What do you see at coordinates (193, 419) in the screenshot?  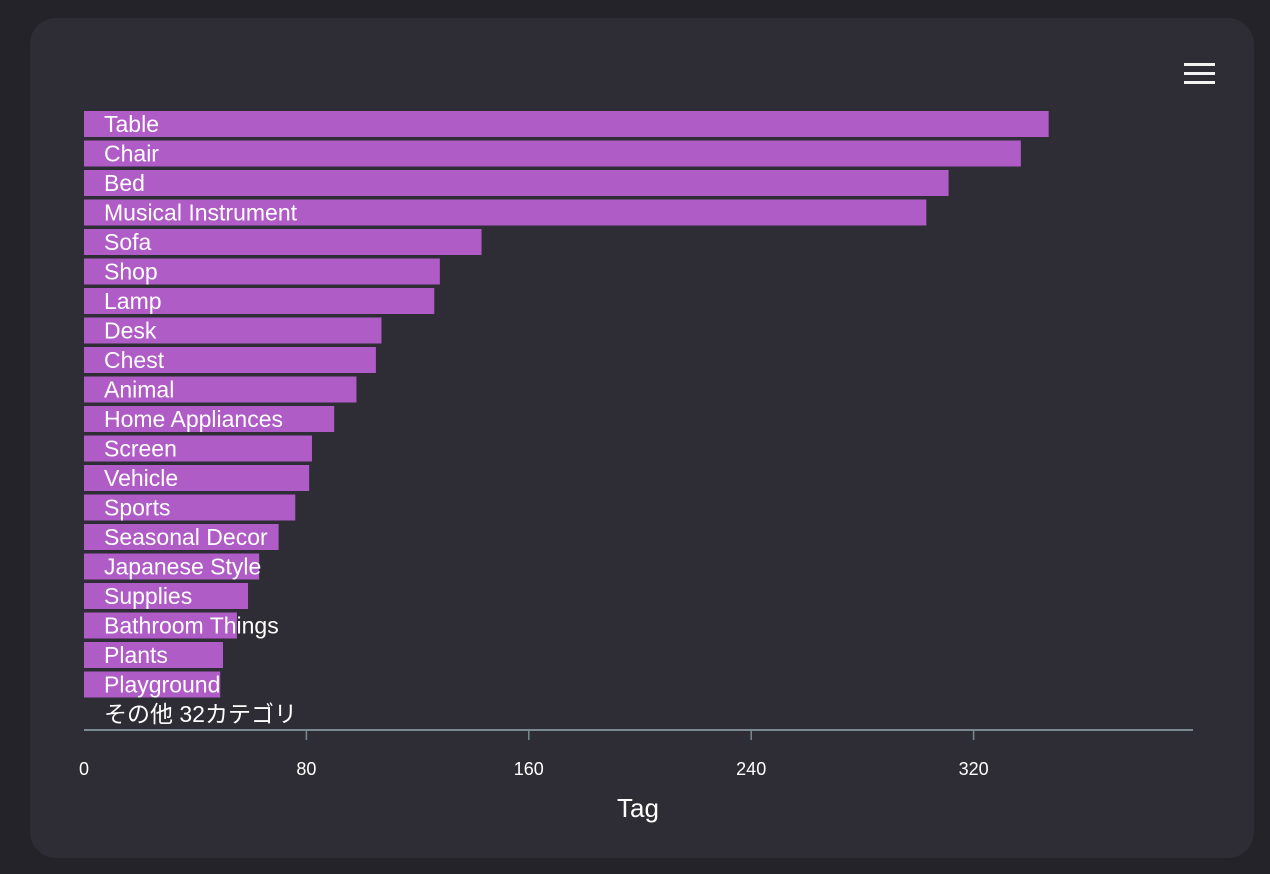 I see `bar-label: Home Appliances` at bounding box center [193, 419].